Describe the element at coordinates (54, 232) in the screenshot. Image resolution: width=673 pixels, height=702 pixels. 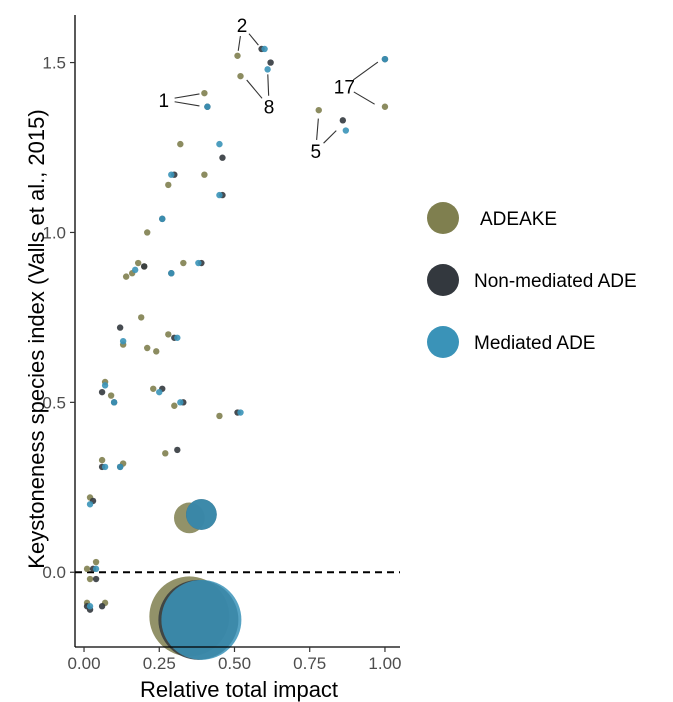
I see `y-tick-label: 1.0` at that location.